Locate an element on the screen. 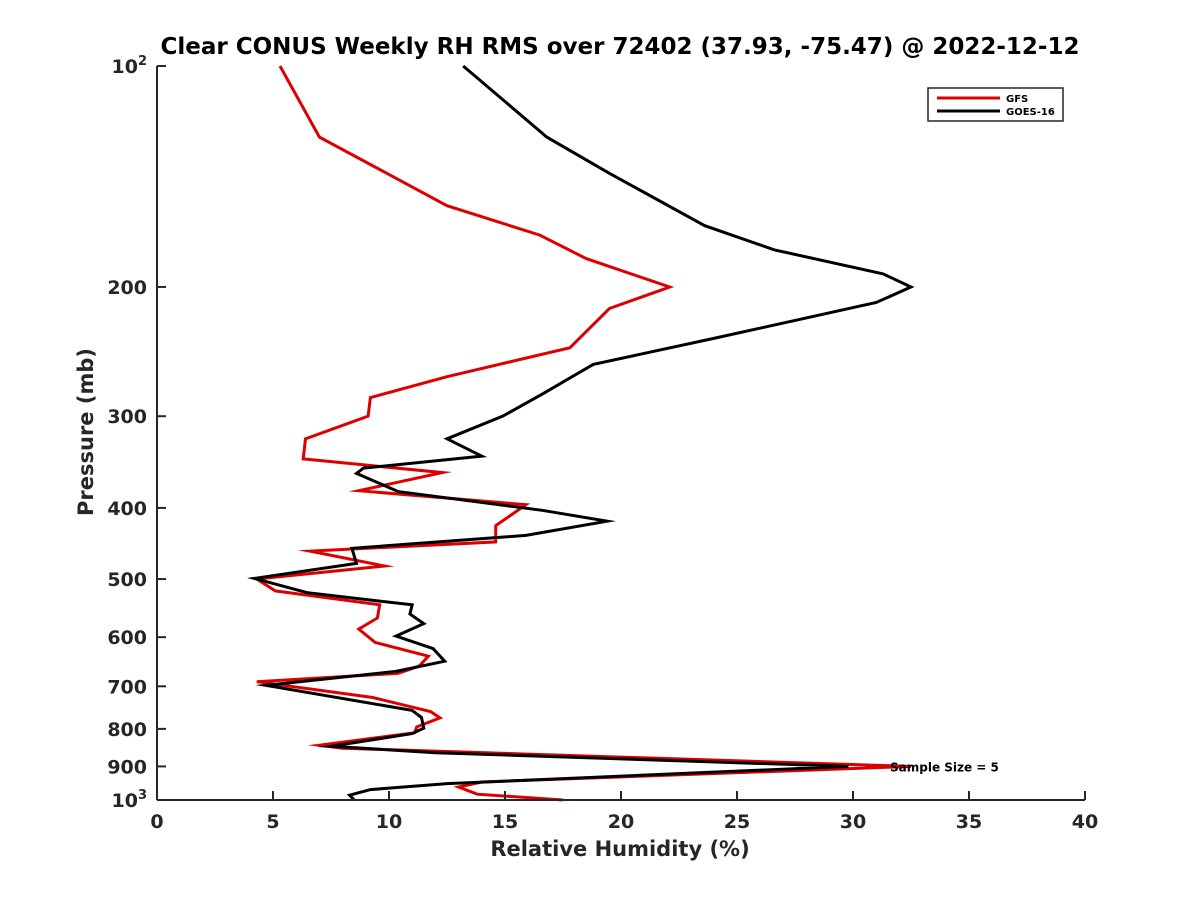 This screenshot has height=900, width=1200. x-tick-label: 15 is located at coordinates (505, 822).